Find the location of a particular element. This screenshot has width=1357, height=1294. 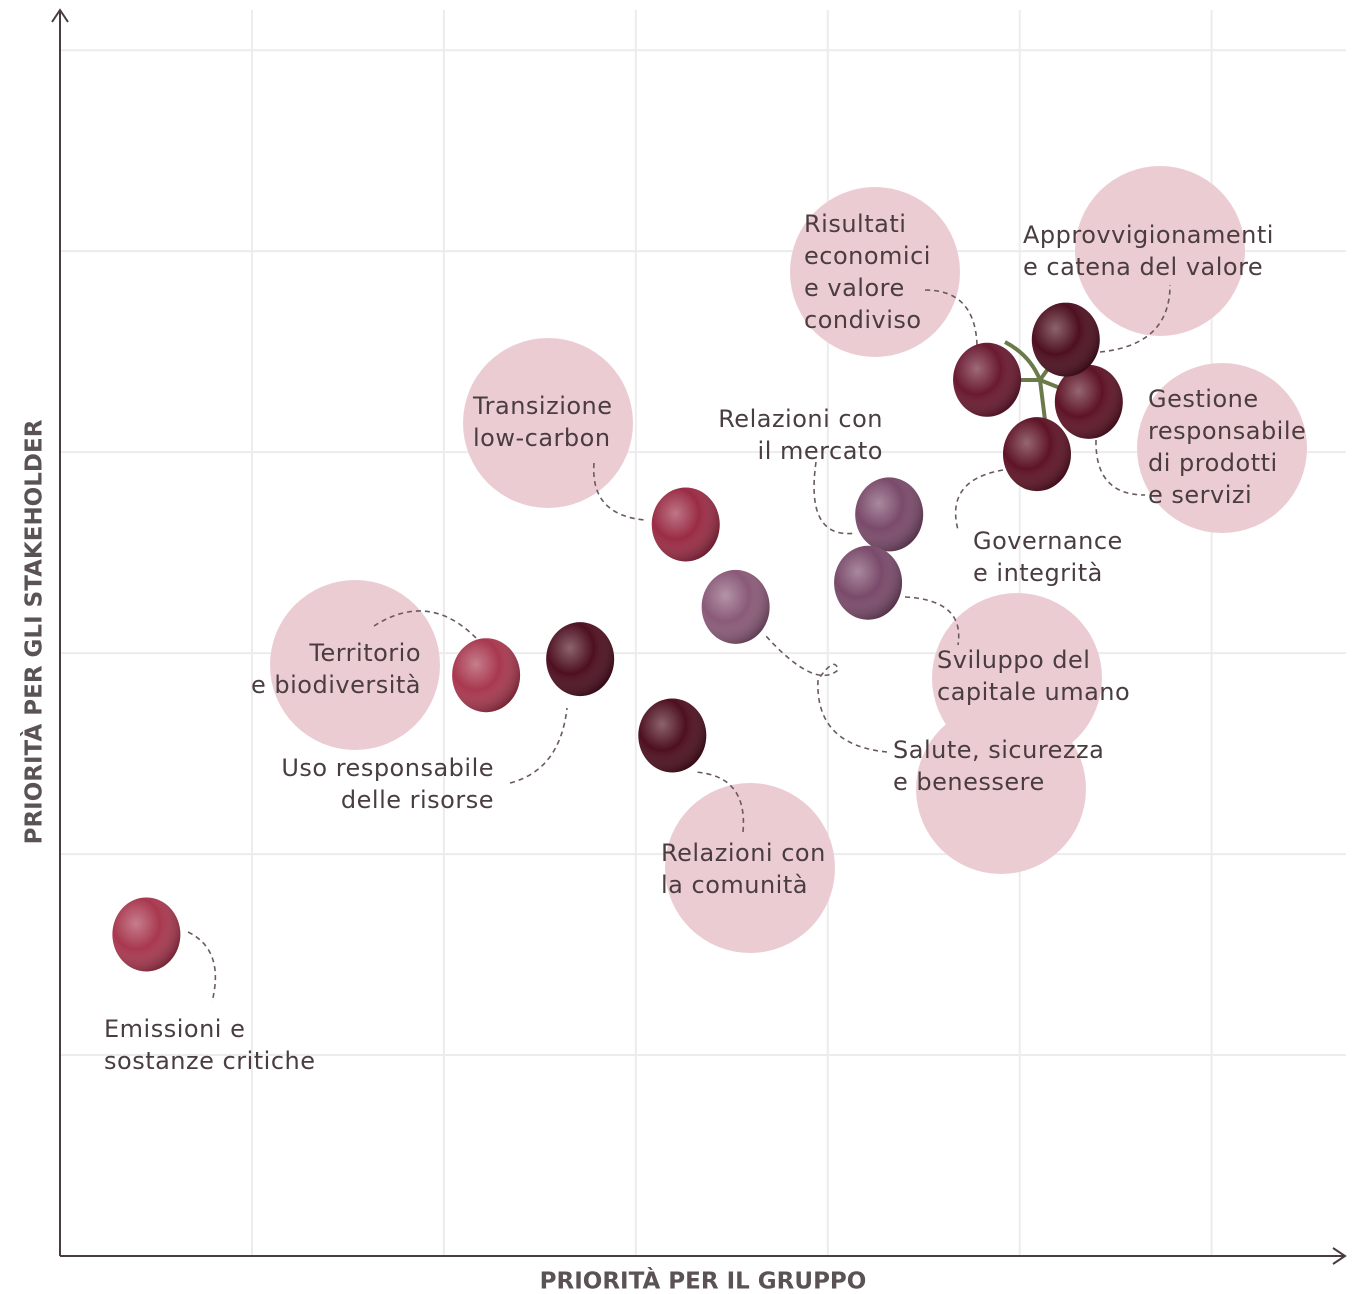

point-label: Gestione is located at coordinates (1203, 399).